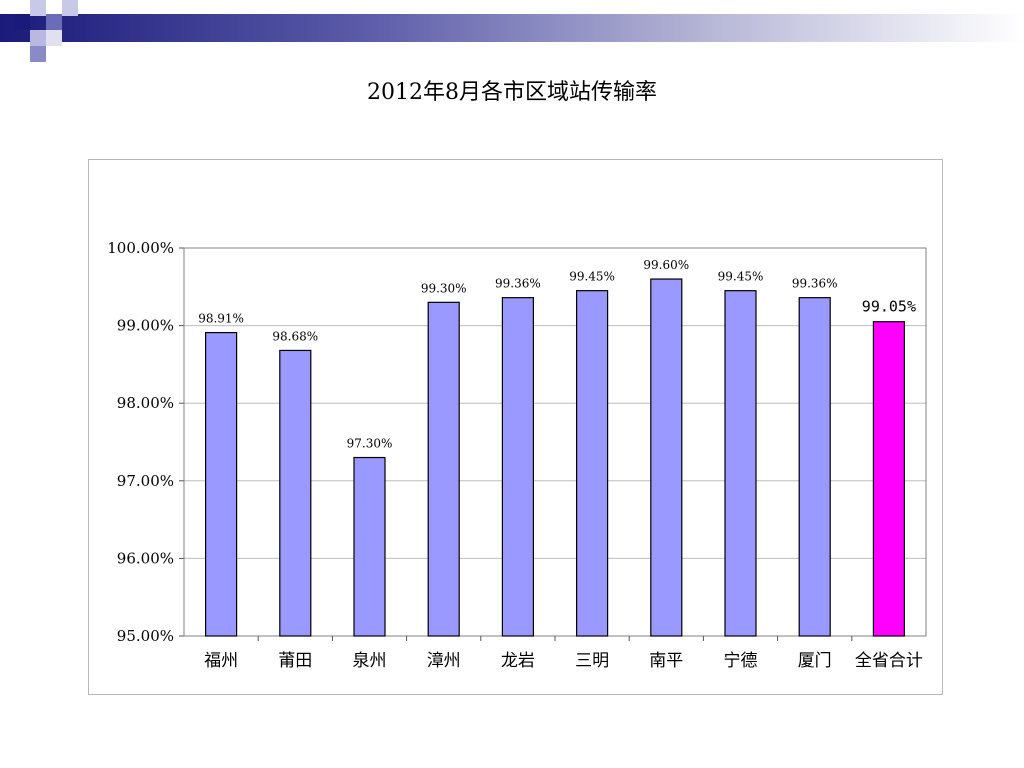 The image size is (1024, 768). What do you see at coordinates (889, 661) in the screenshot?
I see `x-tick-label: 全省合计` at bounding box center [889, 661].